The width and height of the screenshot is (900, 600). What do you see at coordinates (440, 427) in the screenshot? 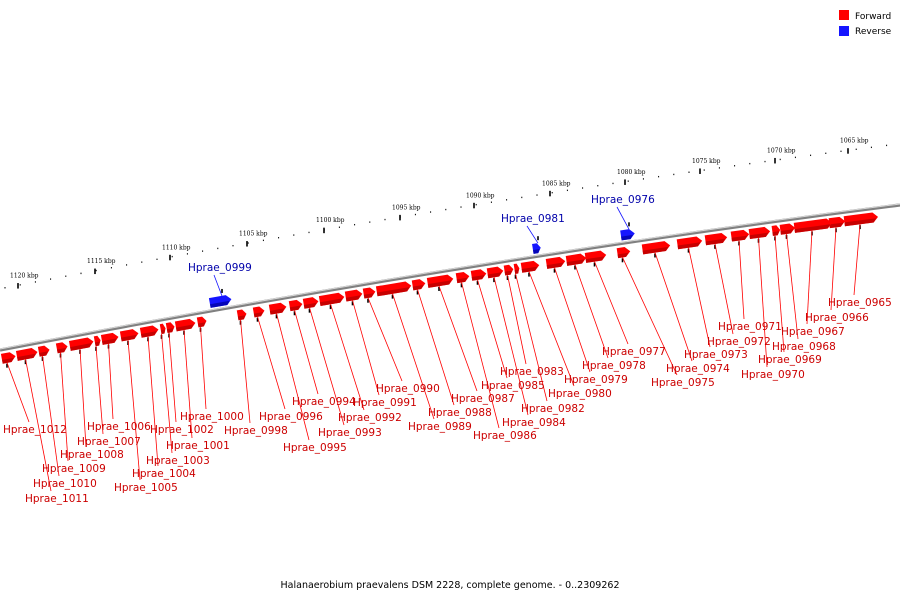
I see `gene-label: Hprae_0989` at bounding box center [440, 427].